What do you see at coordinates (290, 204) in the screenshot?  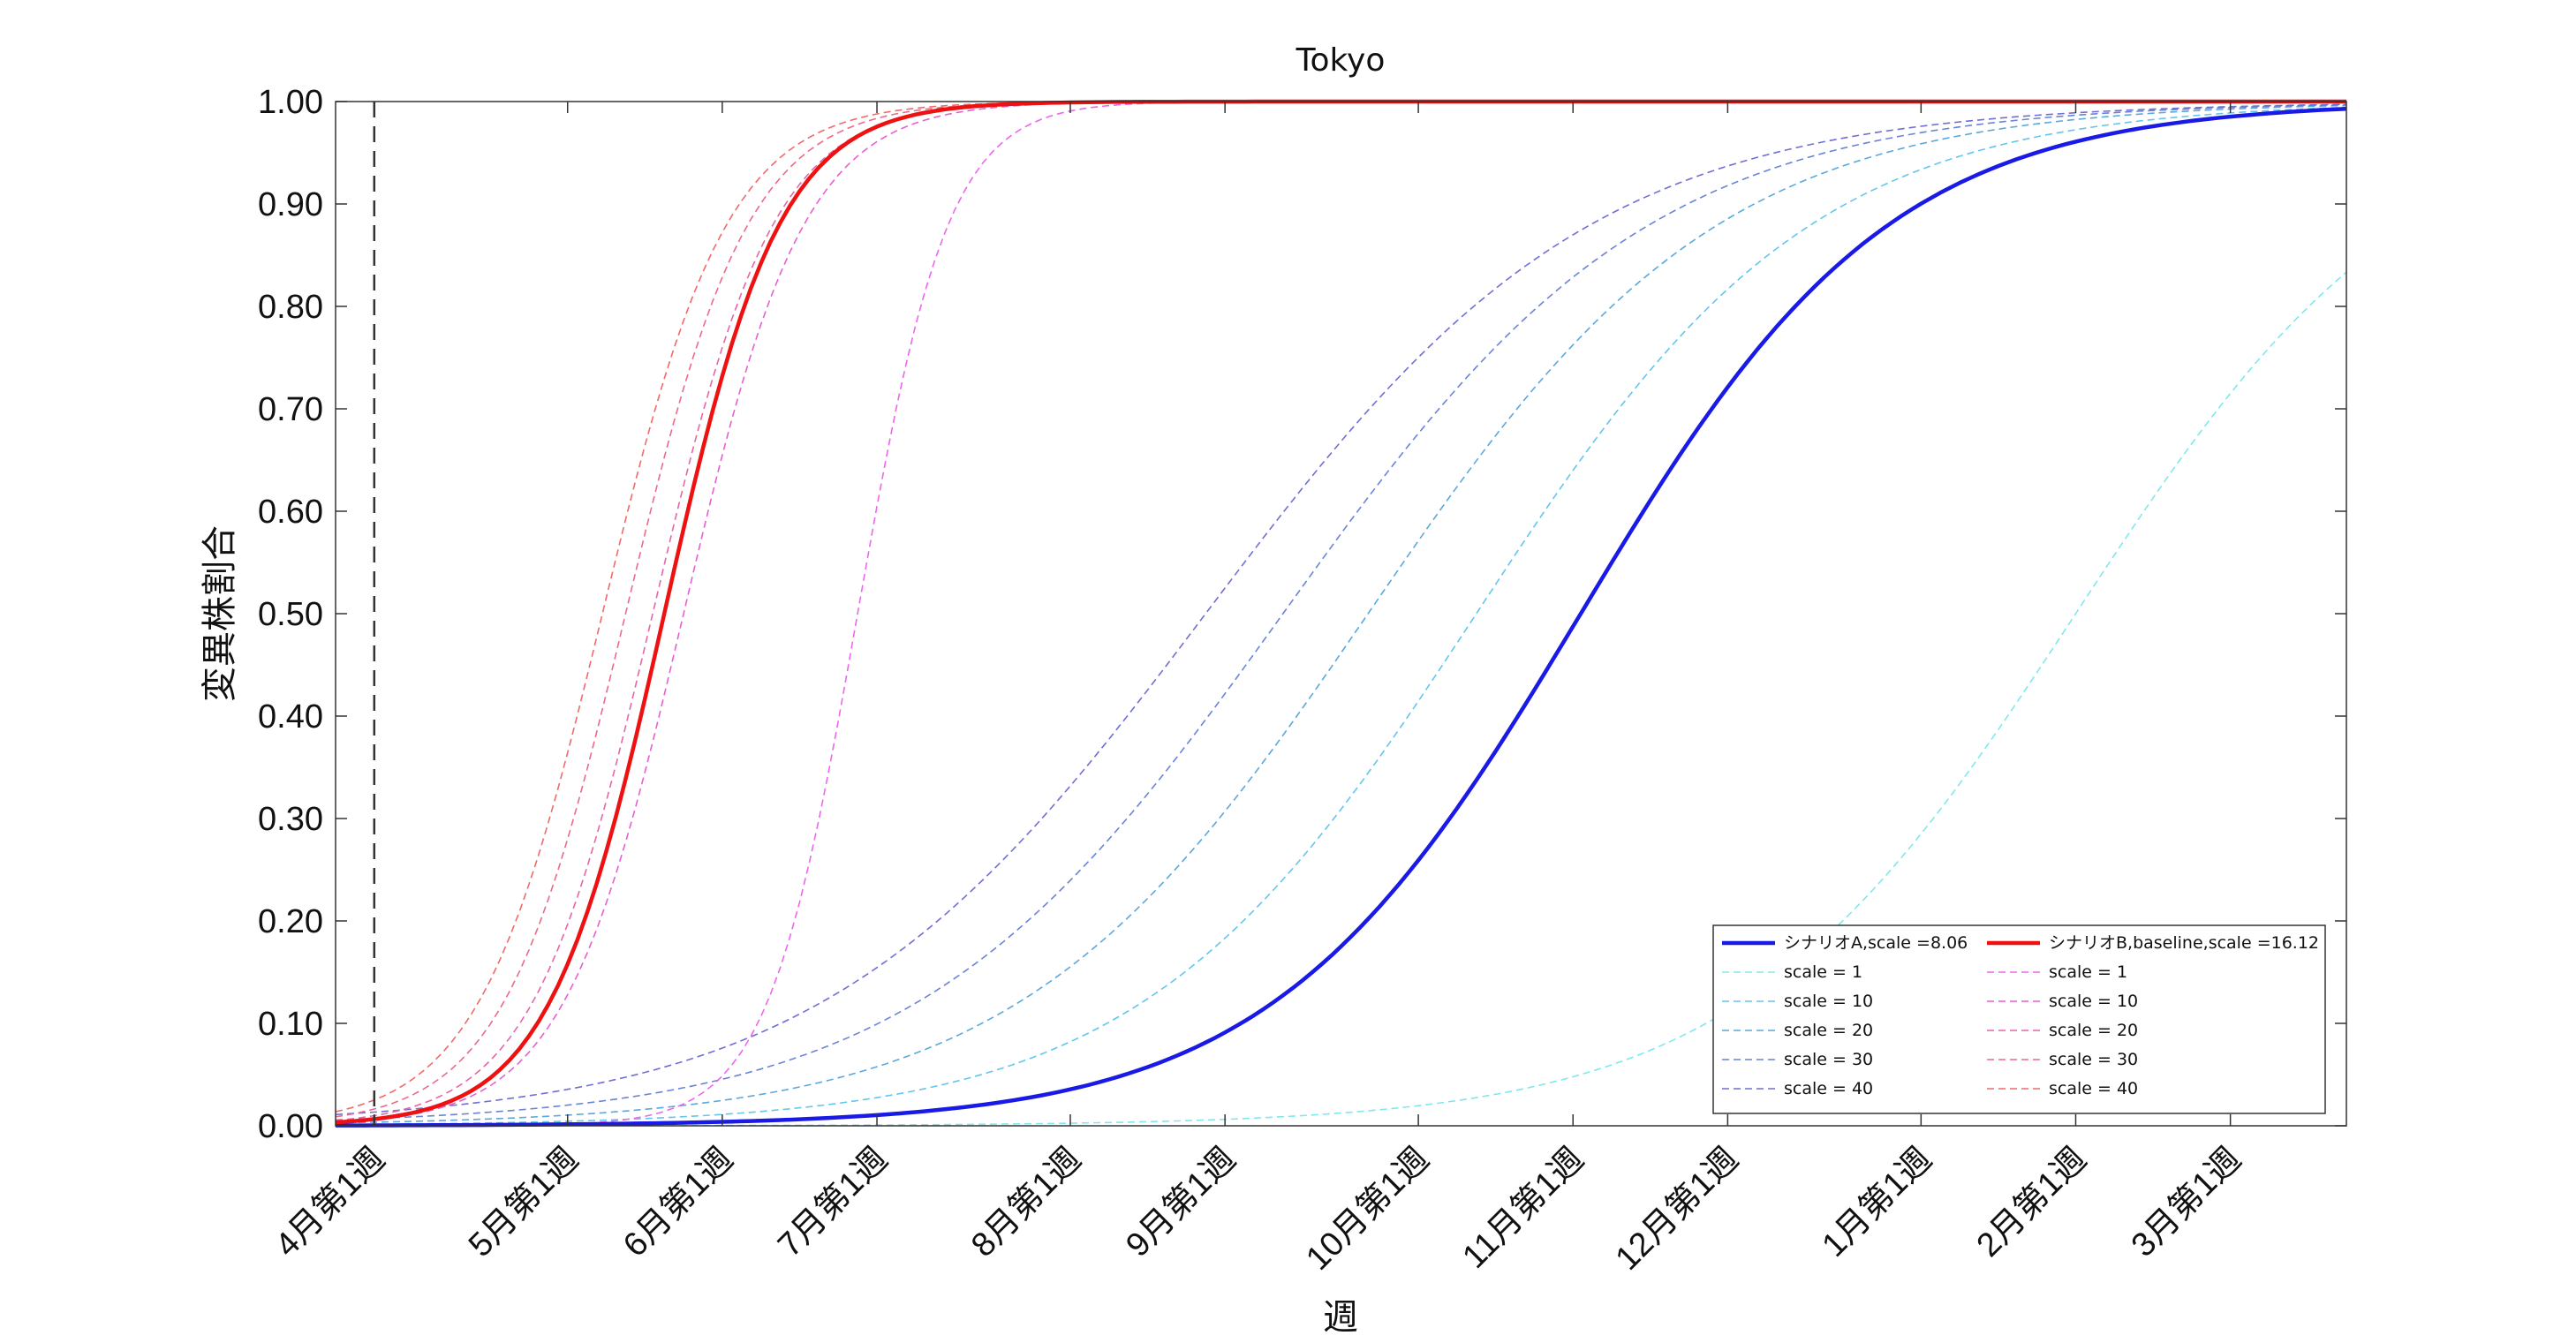 I see `y-tick-label: 0.90` at bounding box center [290, 204].